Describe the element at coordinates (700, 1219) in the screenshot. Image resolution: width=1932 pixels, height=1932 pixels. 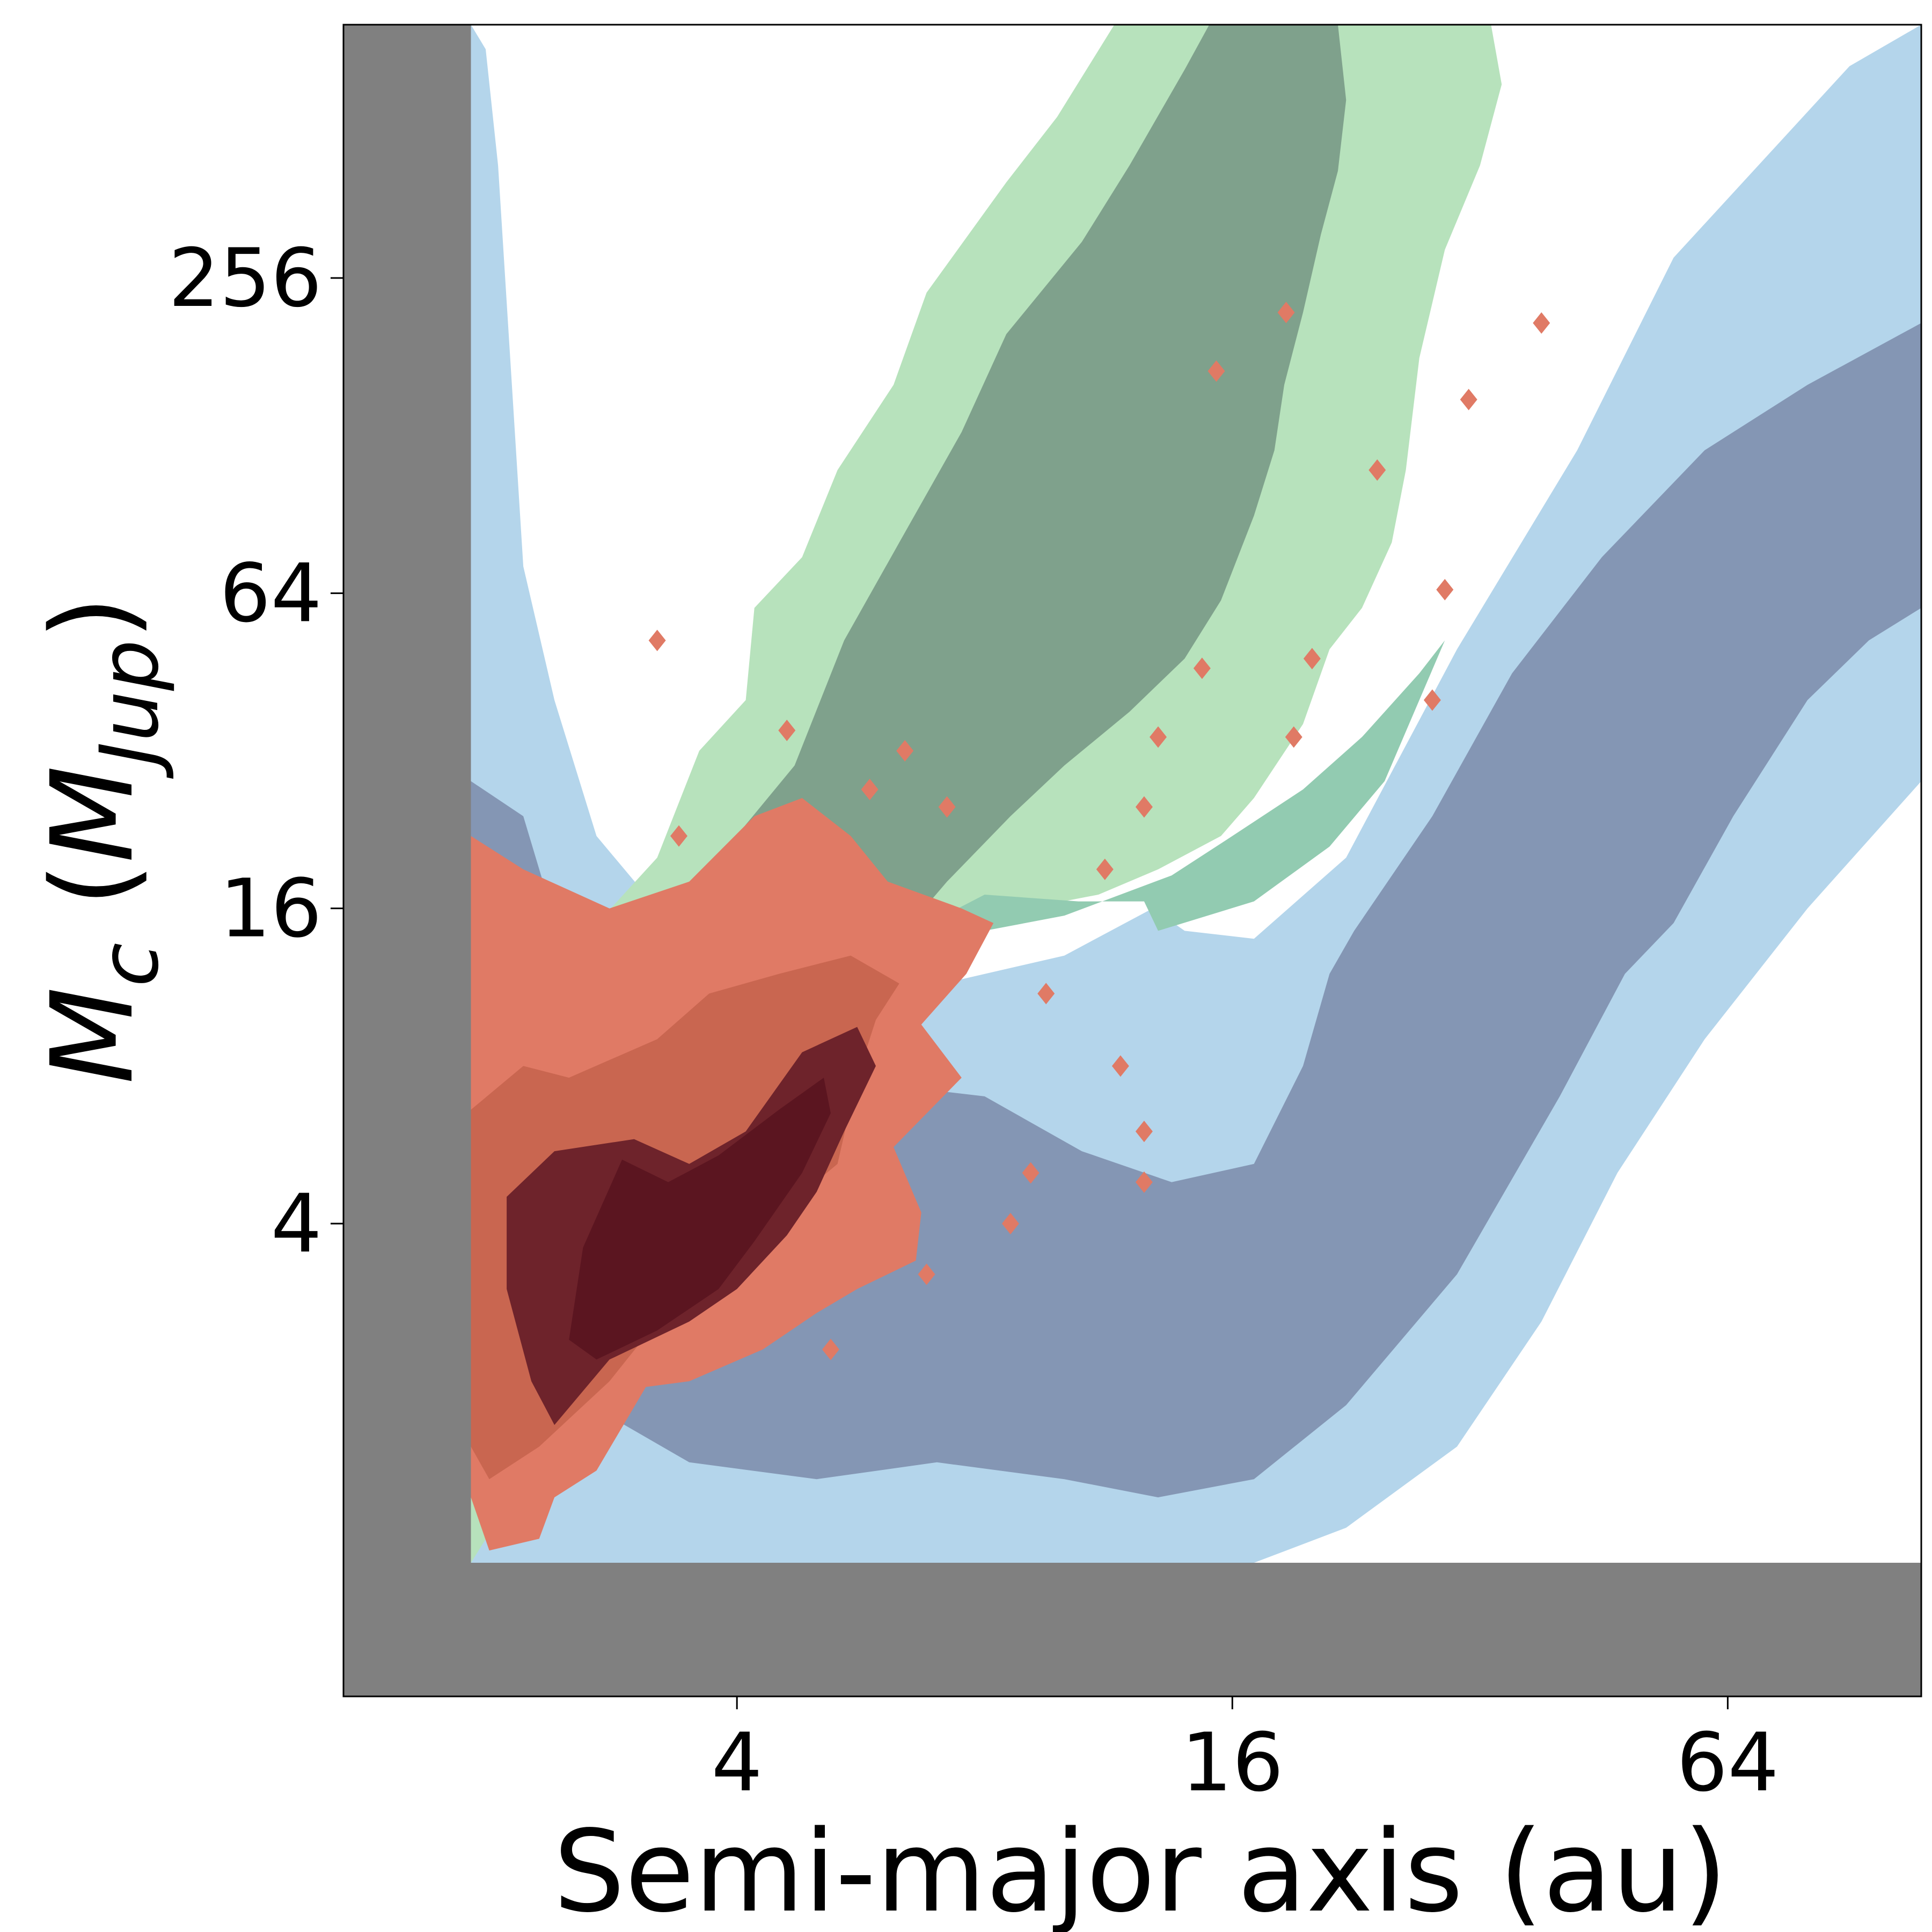
I see `contour-red-core` at that location.